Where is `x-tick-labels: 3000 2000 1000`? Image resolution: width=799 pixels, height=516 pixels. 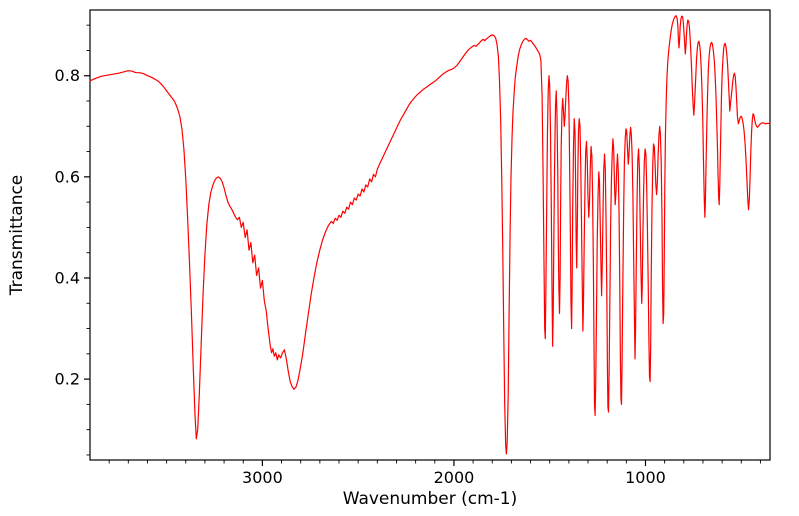
x-tick-labels: 3000 2000 1000 is located at coordinates (454, 477).